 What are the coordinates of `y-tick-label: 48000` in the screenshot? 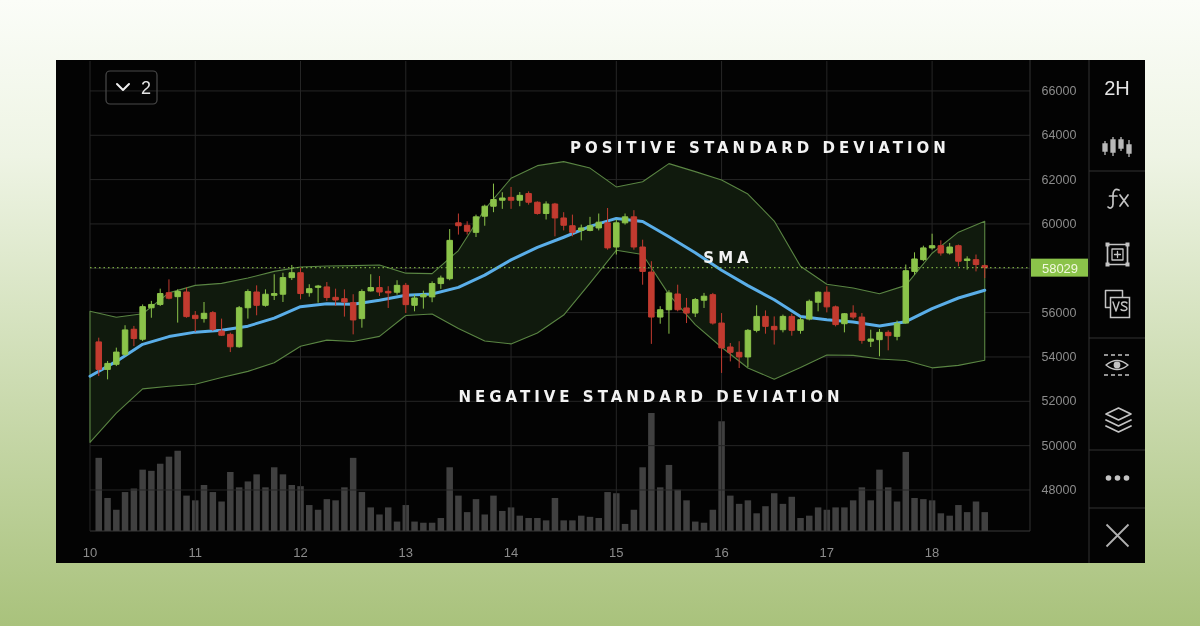 It's located at (1059, 489).